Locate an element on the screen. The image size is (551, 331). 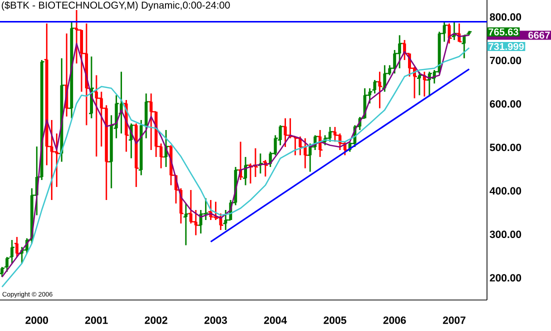
annotation: 765.63 is located at coordinates (503, 32).